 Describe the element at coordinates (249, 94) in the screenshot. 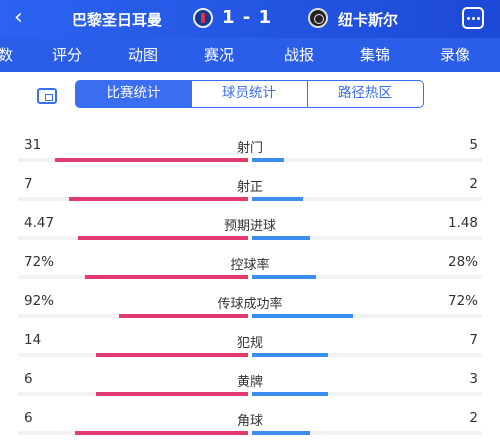

I see `segment-player-stats: 球员统计` at that location.